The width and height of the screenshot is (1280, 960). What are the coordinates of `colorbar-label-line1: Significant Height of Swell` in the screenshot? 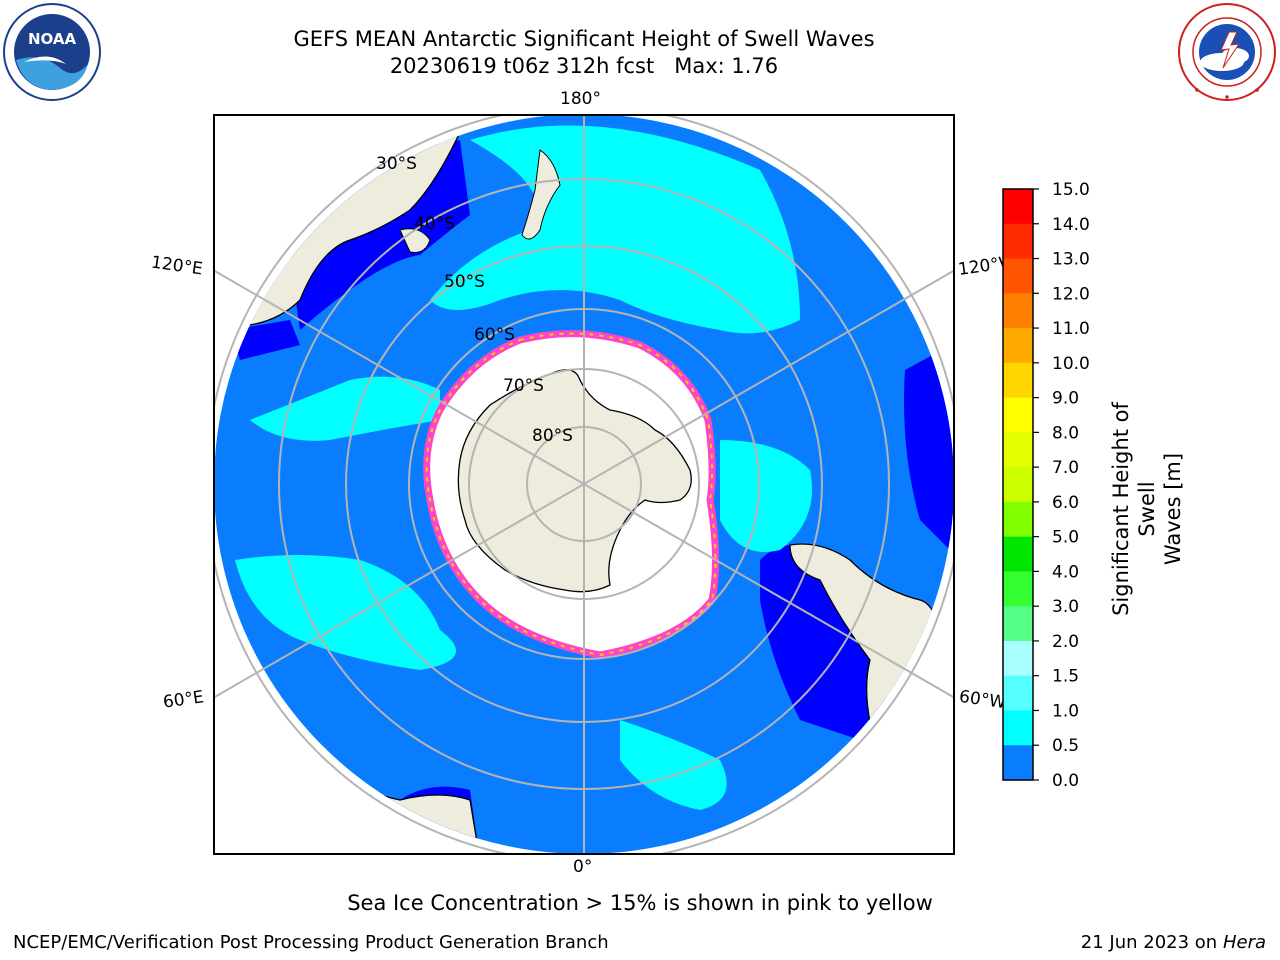 It's located at (1134, 509).